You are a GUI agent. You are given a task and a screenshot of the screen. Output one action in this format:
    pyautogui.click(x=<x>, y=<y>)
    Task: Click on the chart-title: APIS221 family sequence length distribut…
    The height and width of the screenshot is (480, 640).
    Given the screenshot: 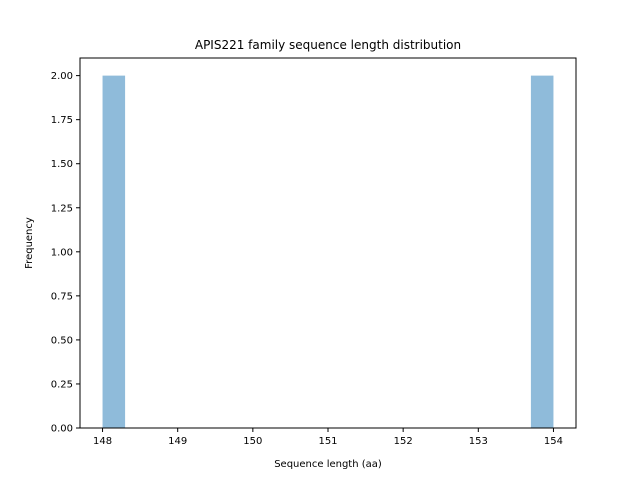 What is the action you would take?
    pyautogui.click(x=328, y=45)
    